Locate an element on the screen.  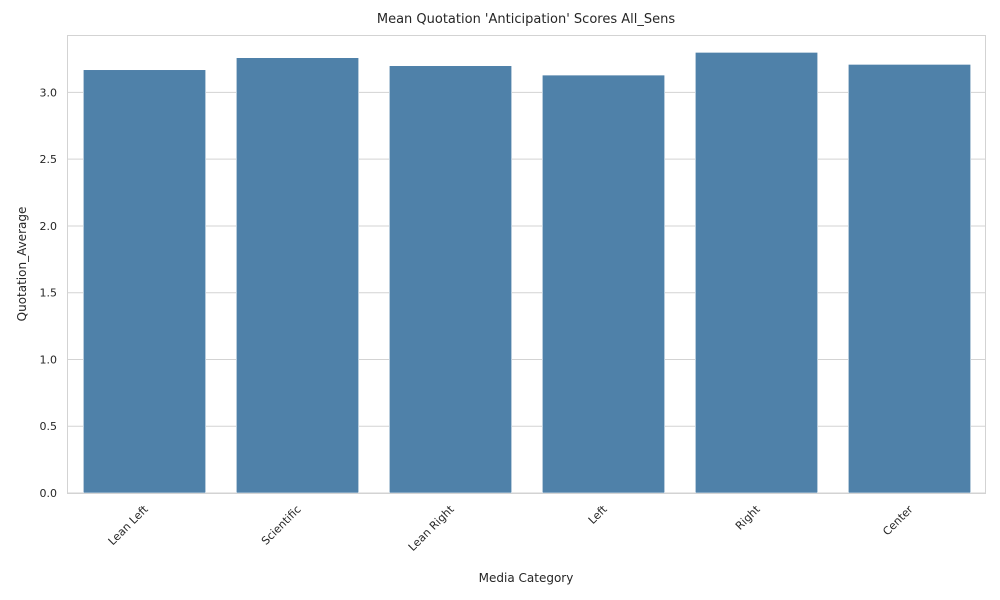
bar-left is located at coordinates (603, 284).